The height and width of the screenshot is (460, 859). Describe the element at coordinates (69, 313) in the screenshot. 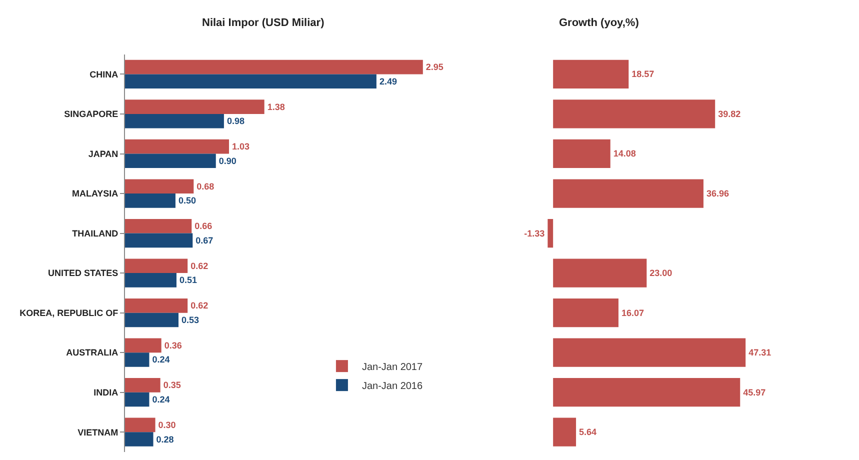

I see `y-tick-label: KOREA, REPUBLIC OF` at that location.